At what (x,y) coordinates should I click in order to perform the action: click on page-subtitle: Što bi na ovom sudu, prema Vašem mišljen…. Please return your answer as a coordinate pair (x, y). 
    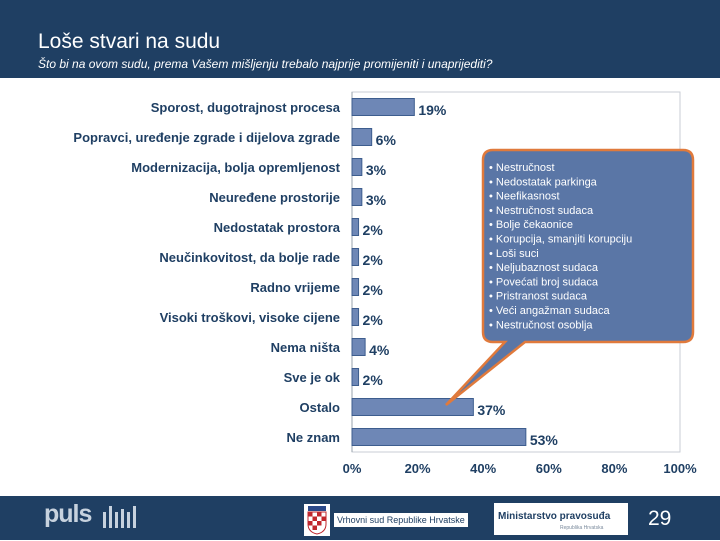
    Looking at the image, I should click on (265, 64).